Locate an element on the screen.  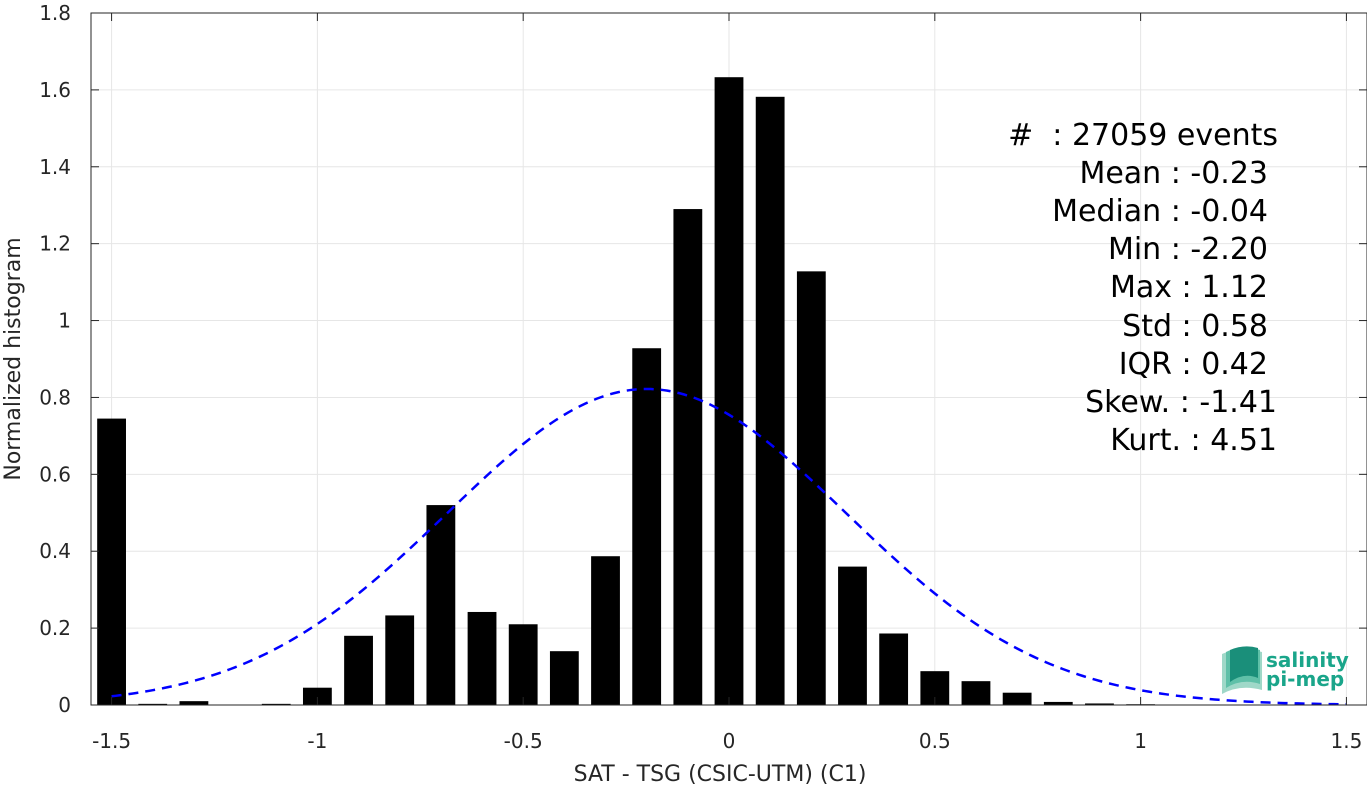
x-axis-label: SAT - TSG (CSIC-UTM) (C1) is located at coordinates (720, 773).